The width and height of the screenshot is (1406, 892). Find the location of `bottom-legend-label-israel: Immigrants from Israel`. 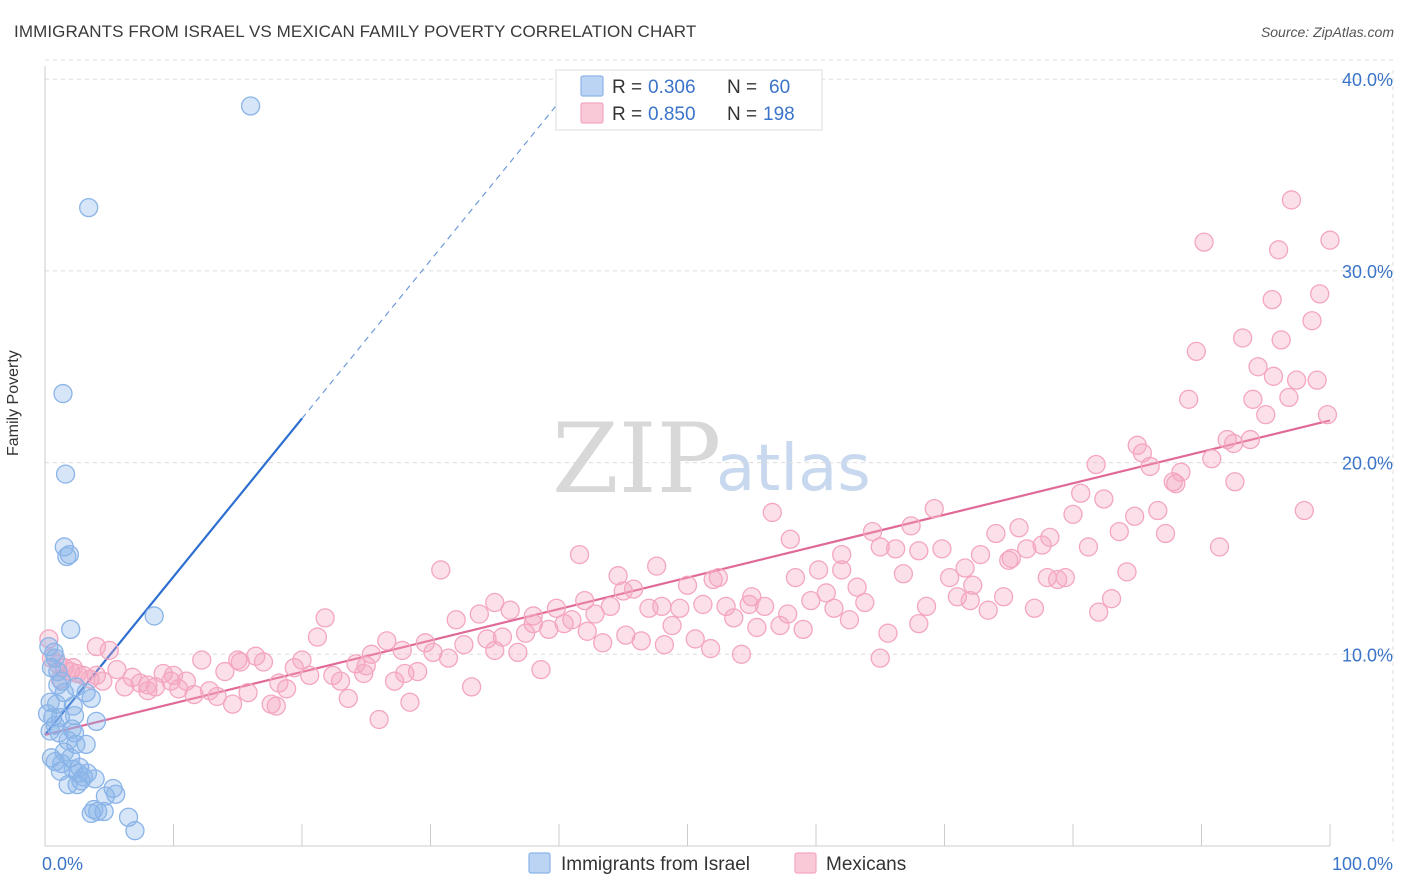

bottom-legend-label-israel: Immigrants from Israel is located at coordinates (655, 864).